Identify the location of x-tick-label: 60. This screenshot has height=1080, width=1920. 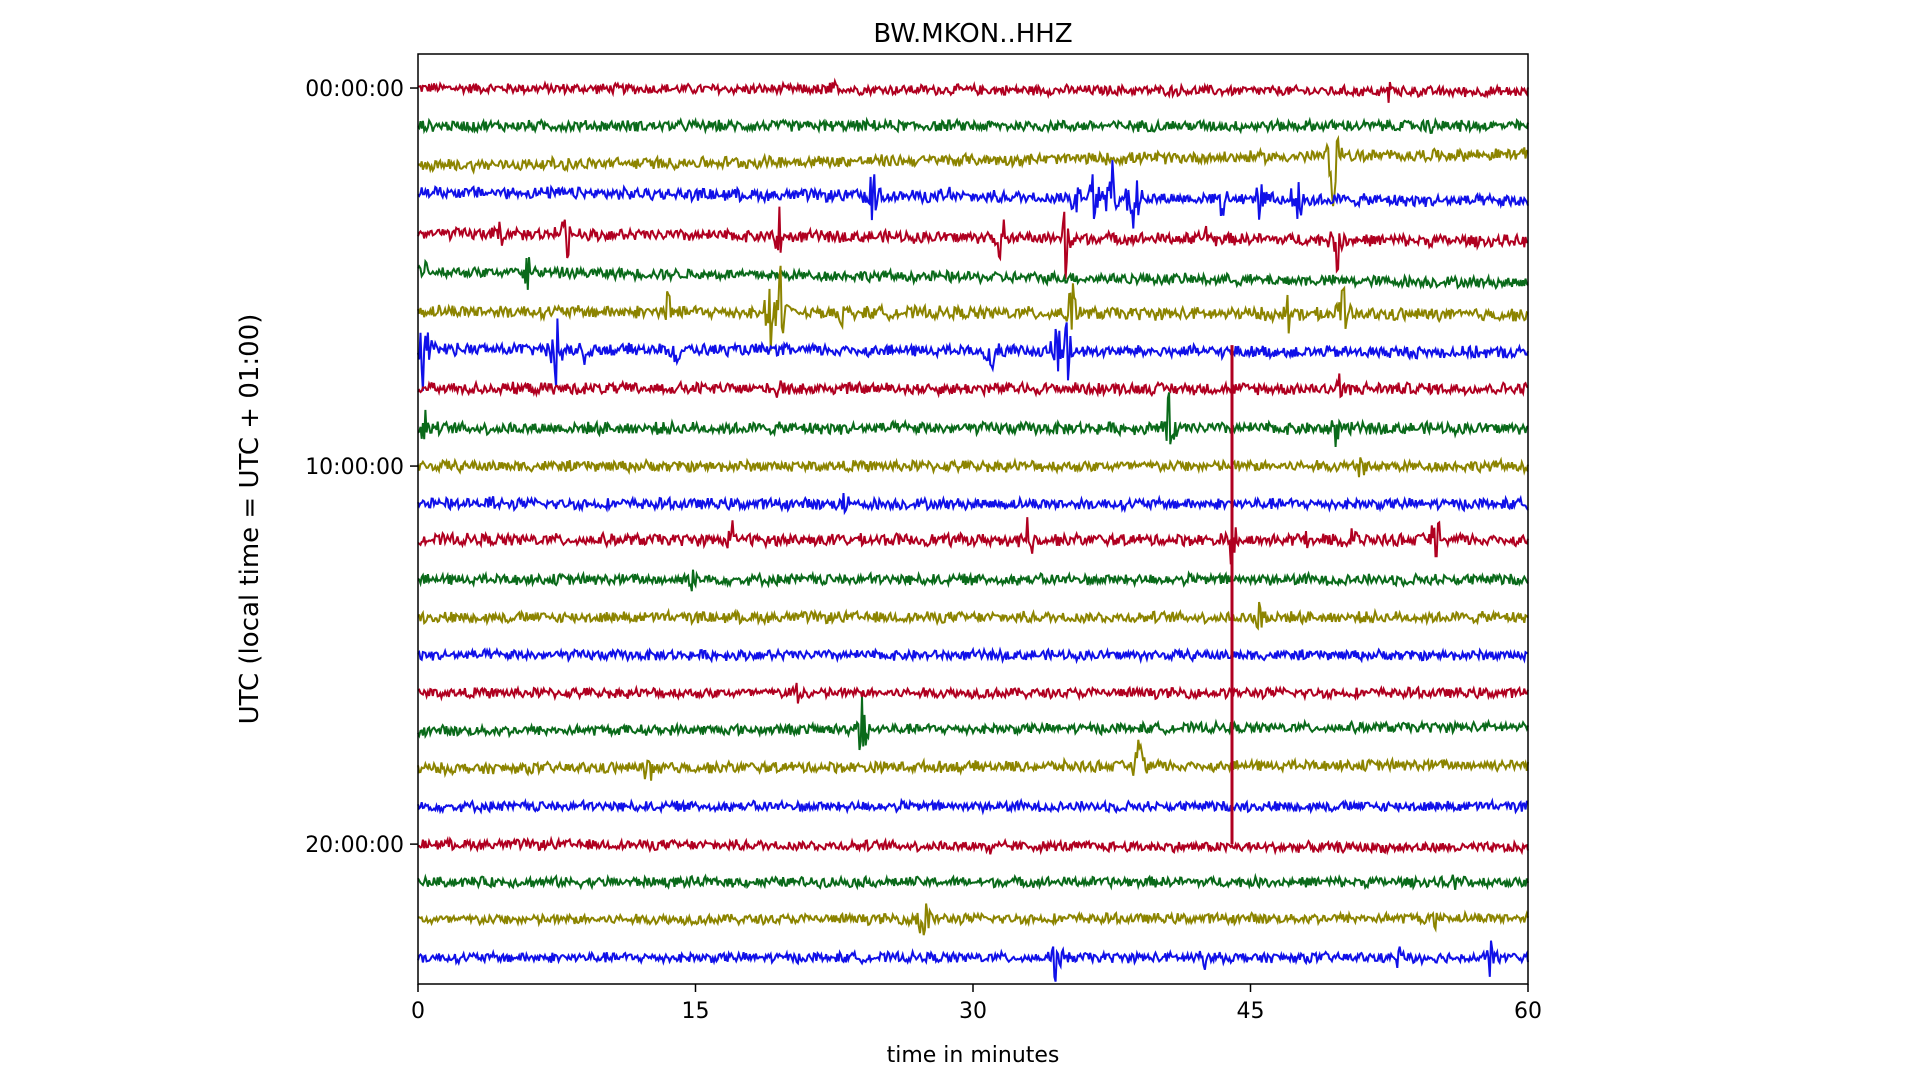
(1528, 1011).